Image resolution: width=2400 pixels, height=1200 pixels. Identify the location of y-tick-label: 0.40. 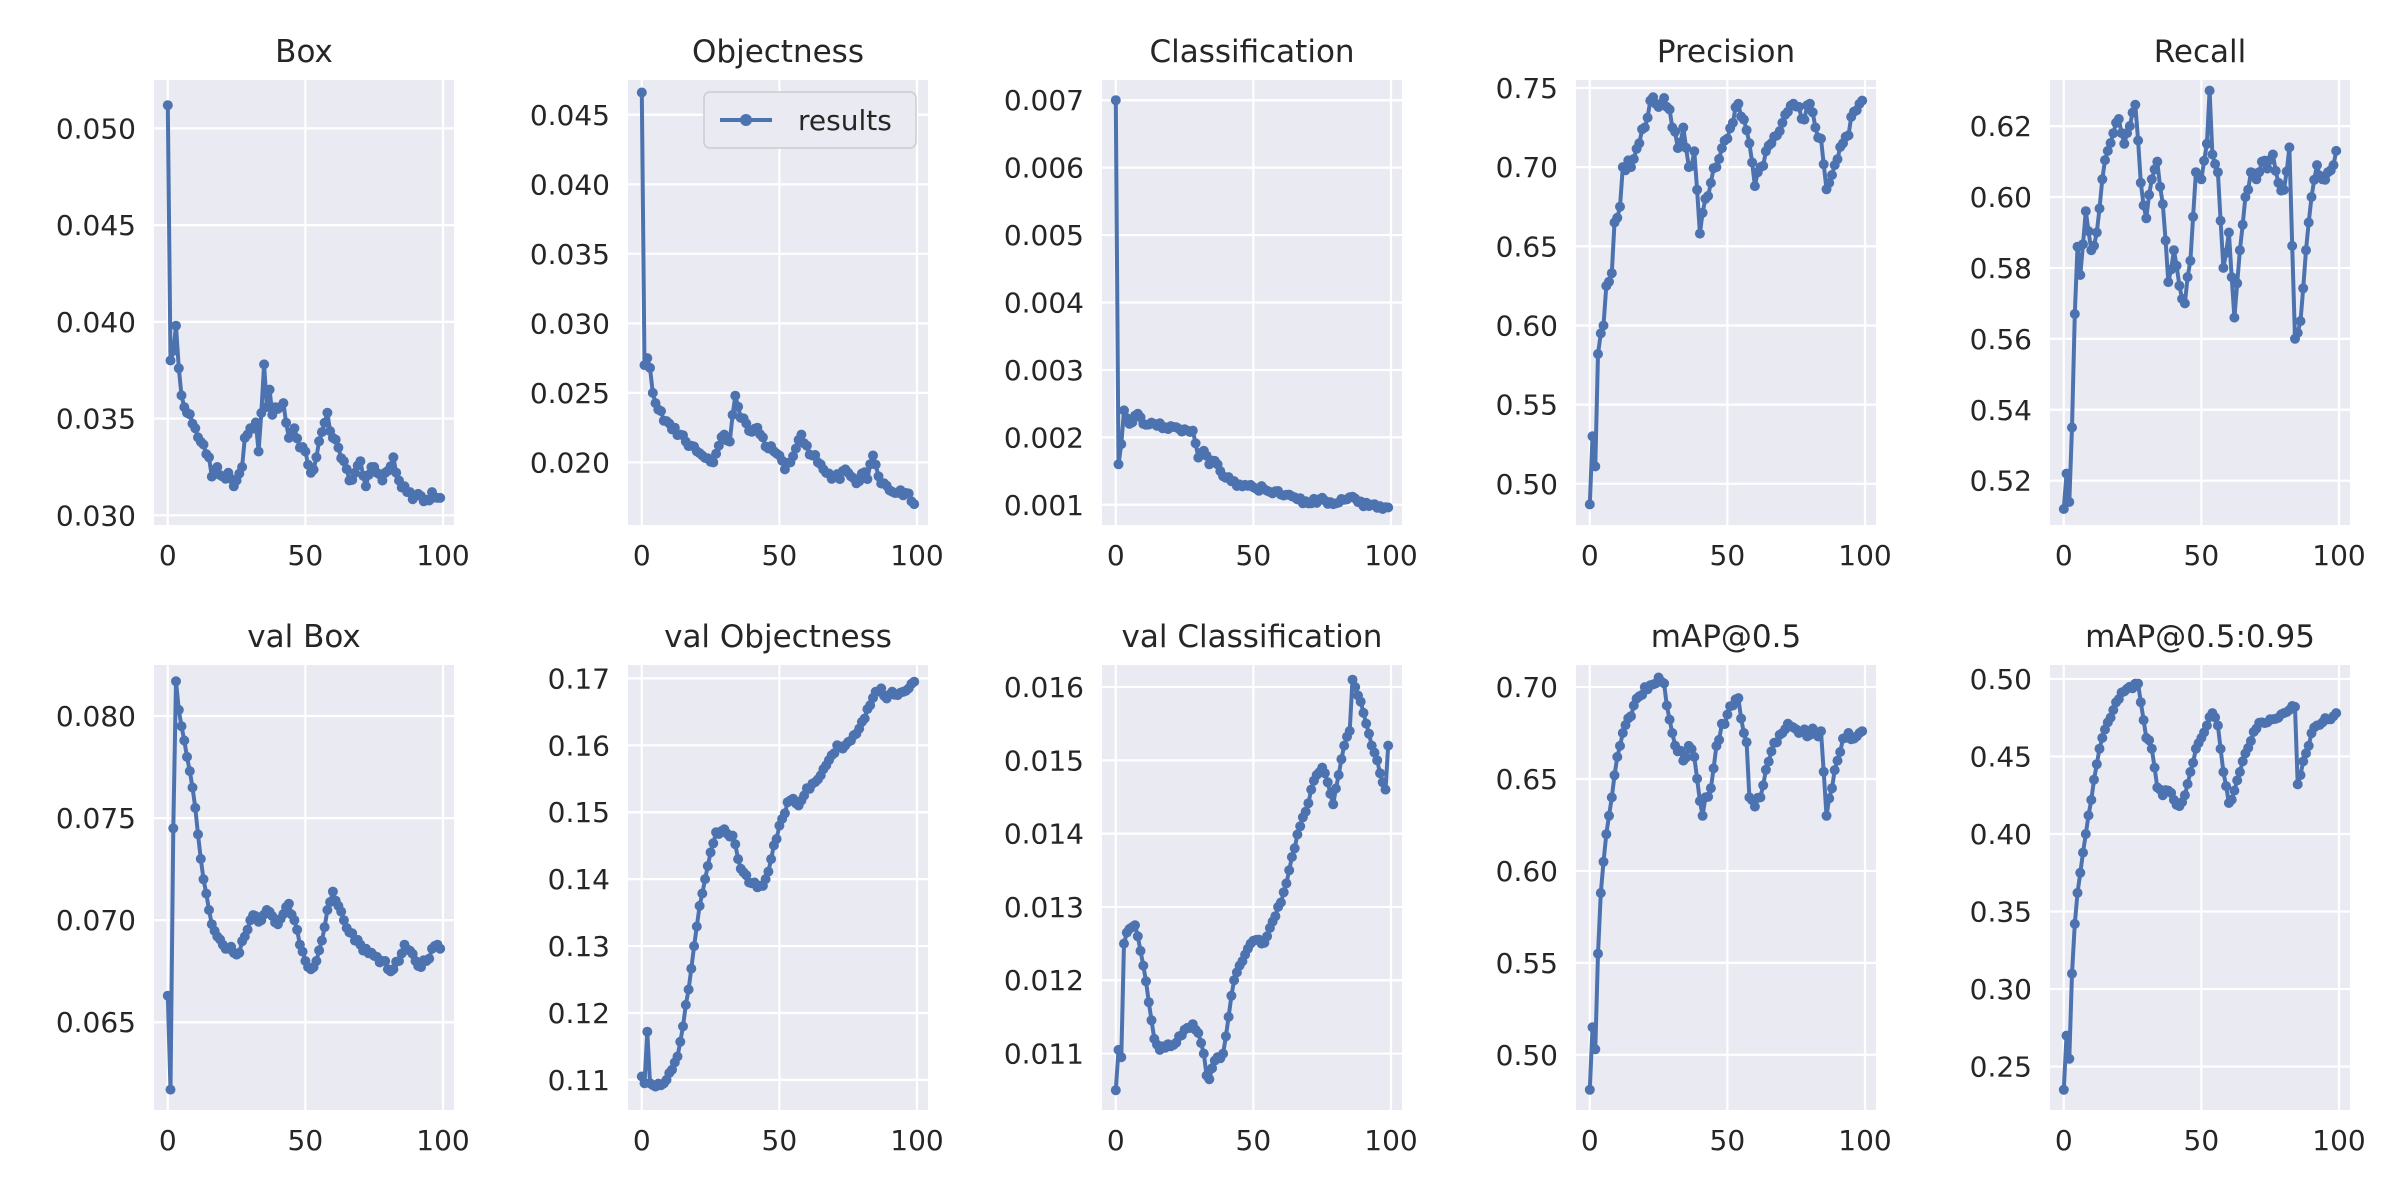
(2001, 834).